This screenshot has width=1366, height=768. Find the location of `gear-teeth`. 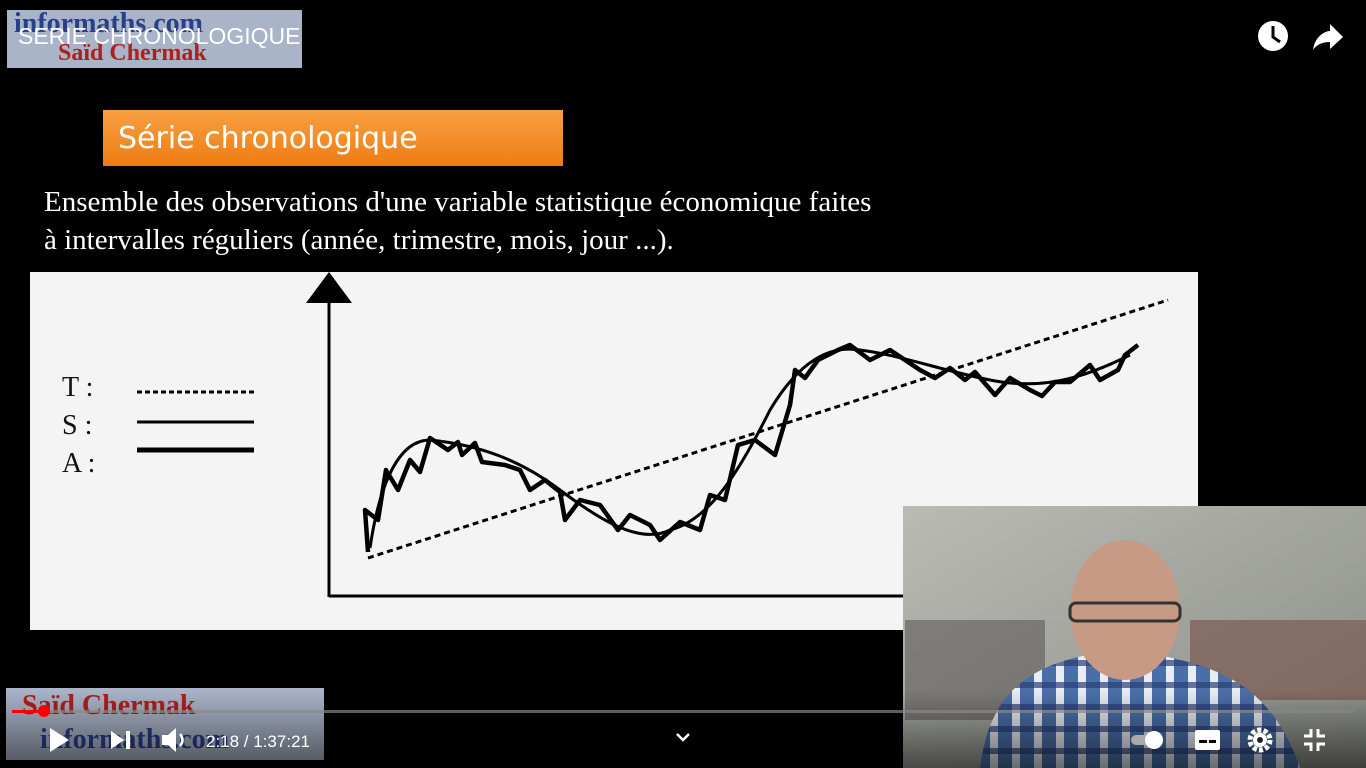

gear-teeth is located at coordinates (1260, 740).